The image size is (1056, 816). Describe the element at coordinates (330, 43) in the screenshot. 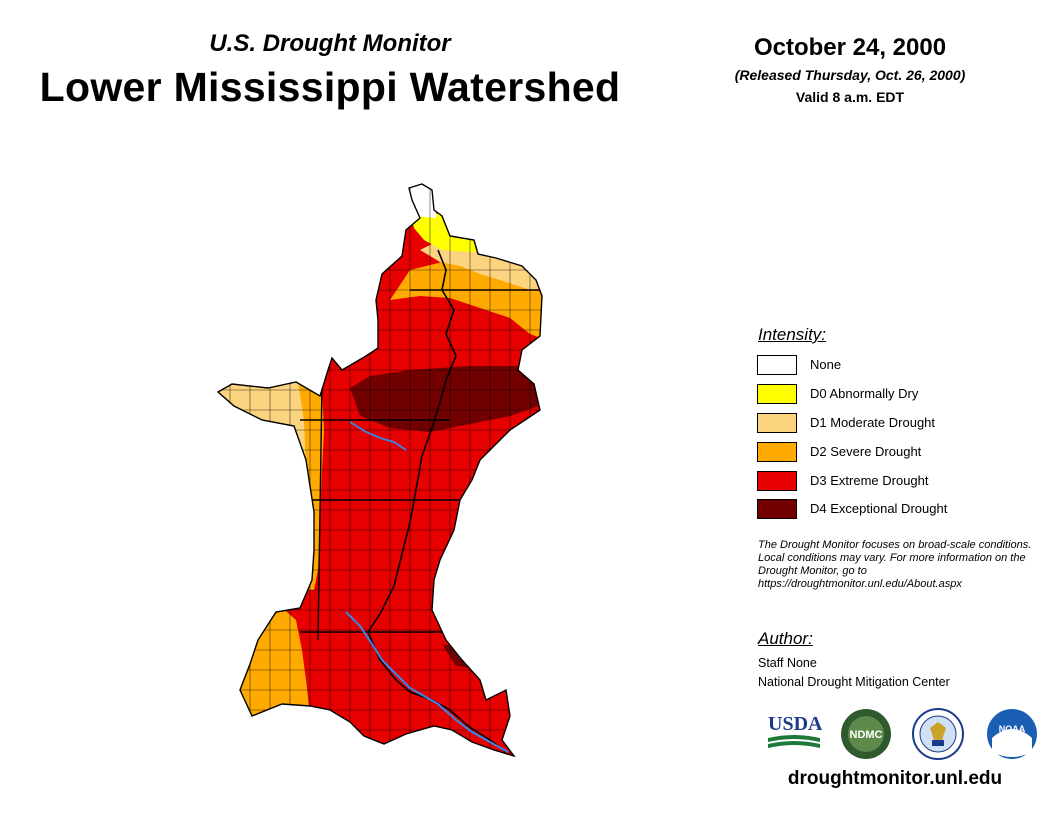

I see `map-subtitle: U.S. Drought Monitor` at that location.